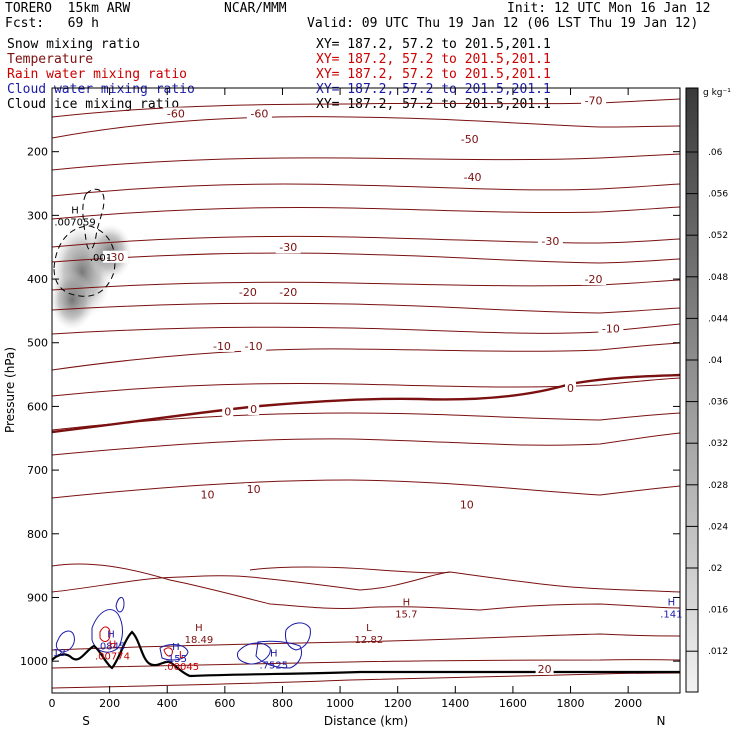 The height and width of the screenshot is (740, 740). I want to click on extremum-value: 12.82, so click(369, 640).